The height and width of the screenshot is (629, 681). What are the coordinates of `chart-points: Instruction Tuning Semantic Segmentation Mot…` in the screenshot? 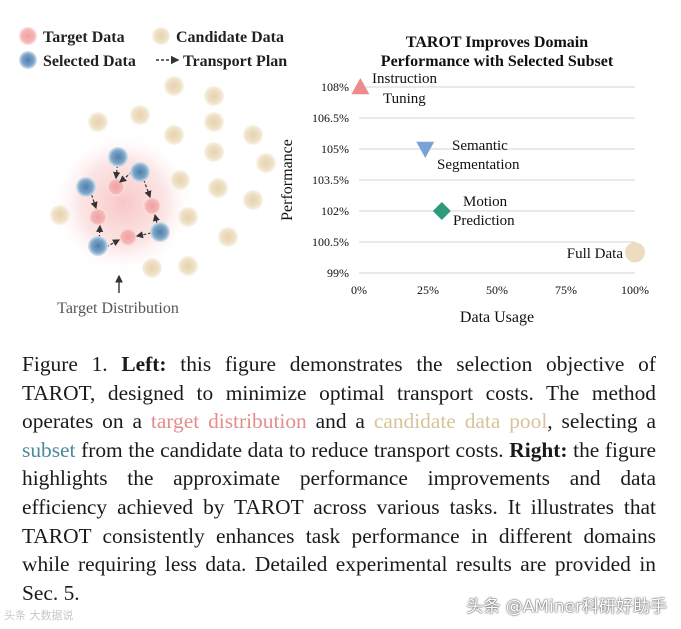 It's located at (498, 167).